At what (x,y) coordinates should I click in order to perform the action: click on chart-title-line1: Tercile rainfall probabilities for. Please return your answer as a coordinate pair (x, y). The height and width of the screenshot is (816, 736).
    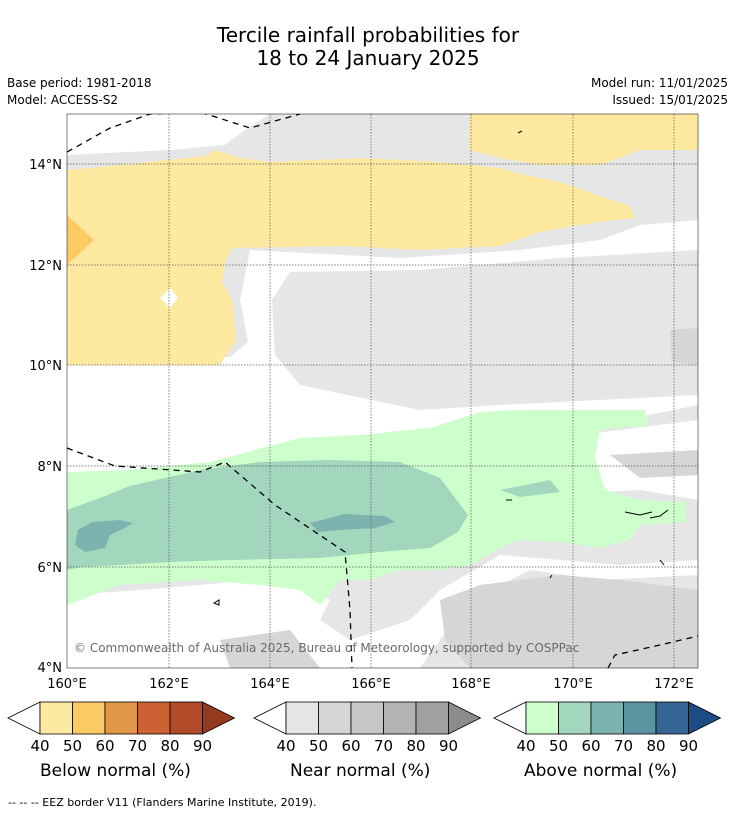
    Looking at the image, I should click on (368, 35).